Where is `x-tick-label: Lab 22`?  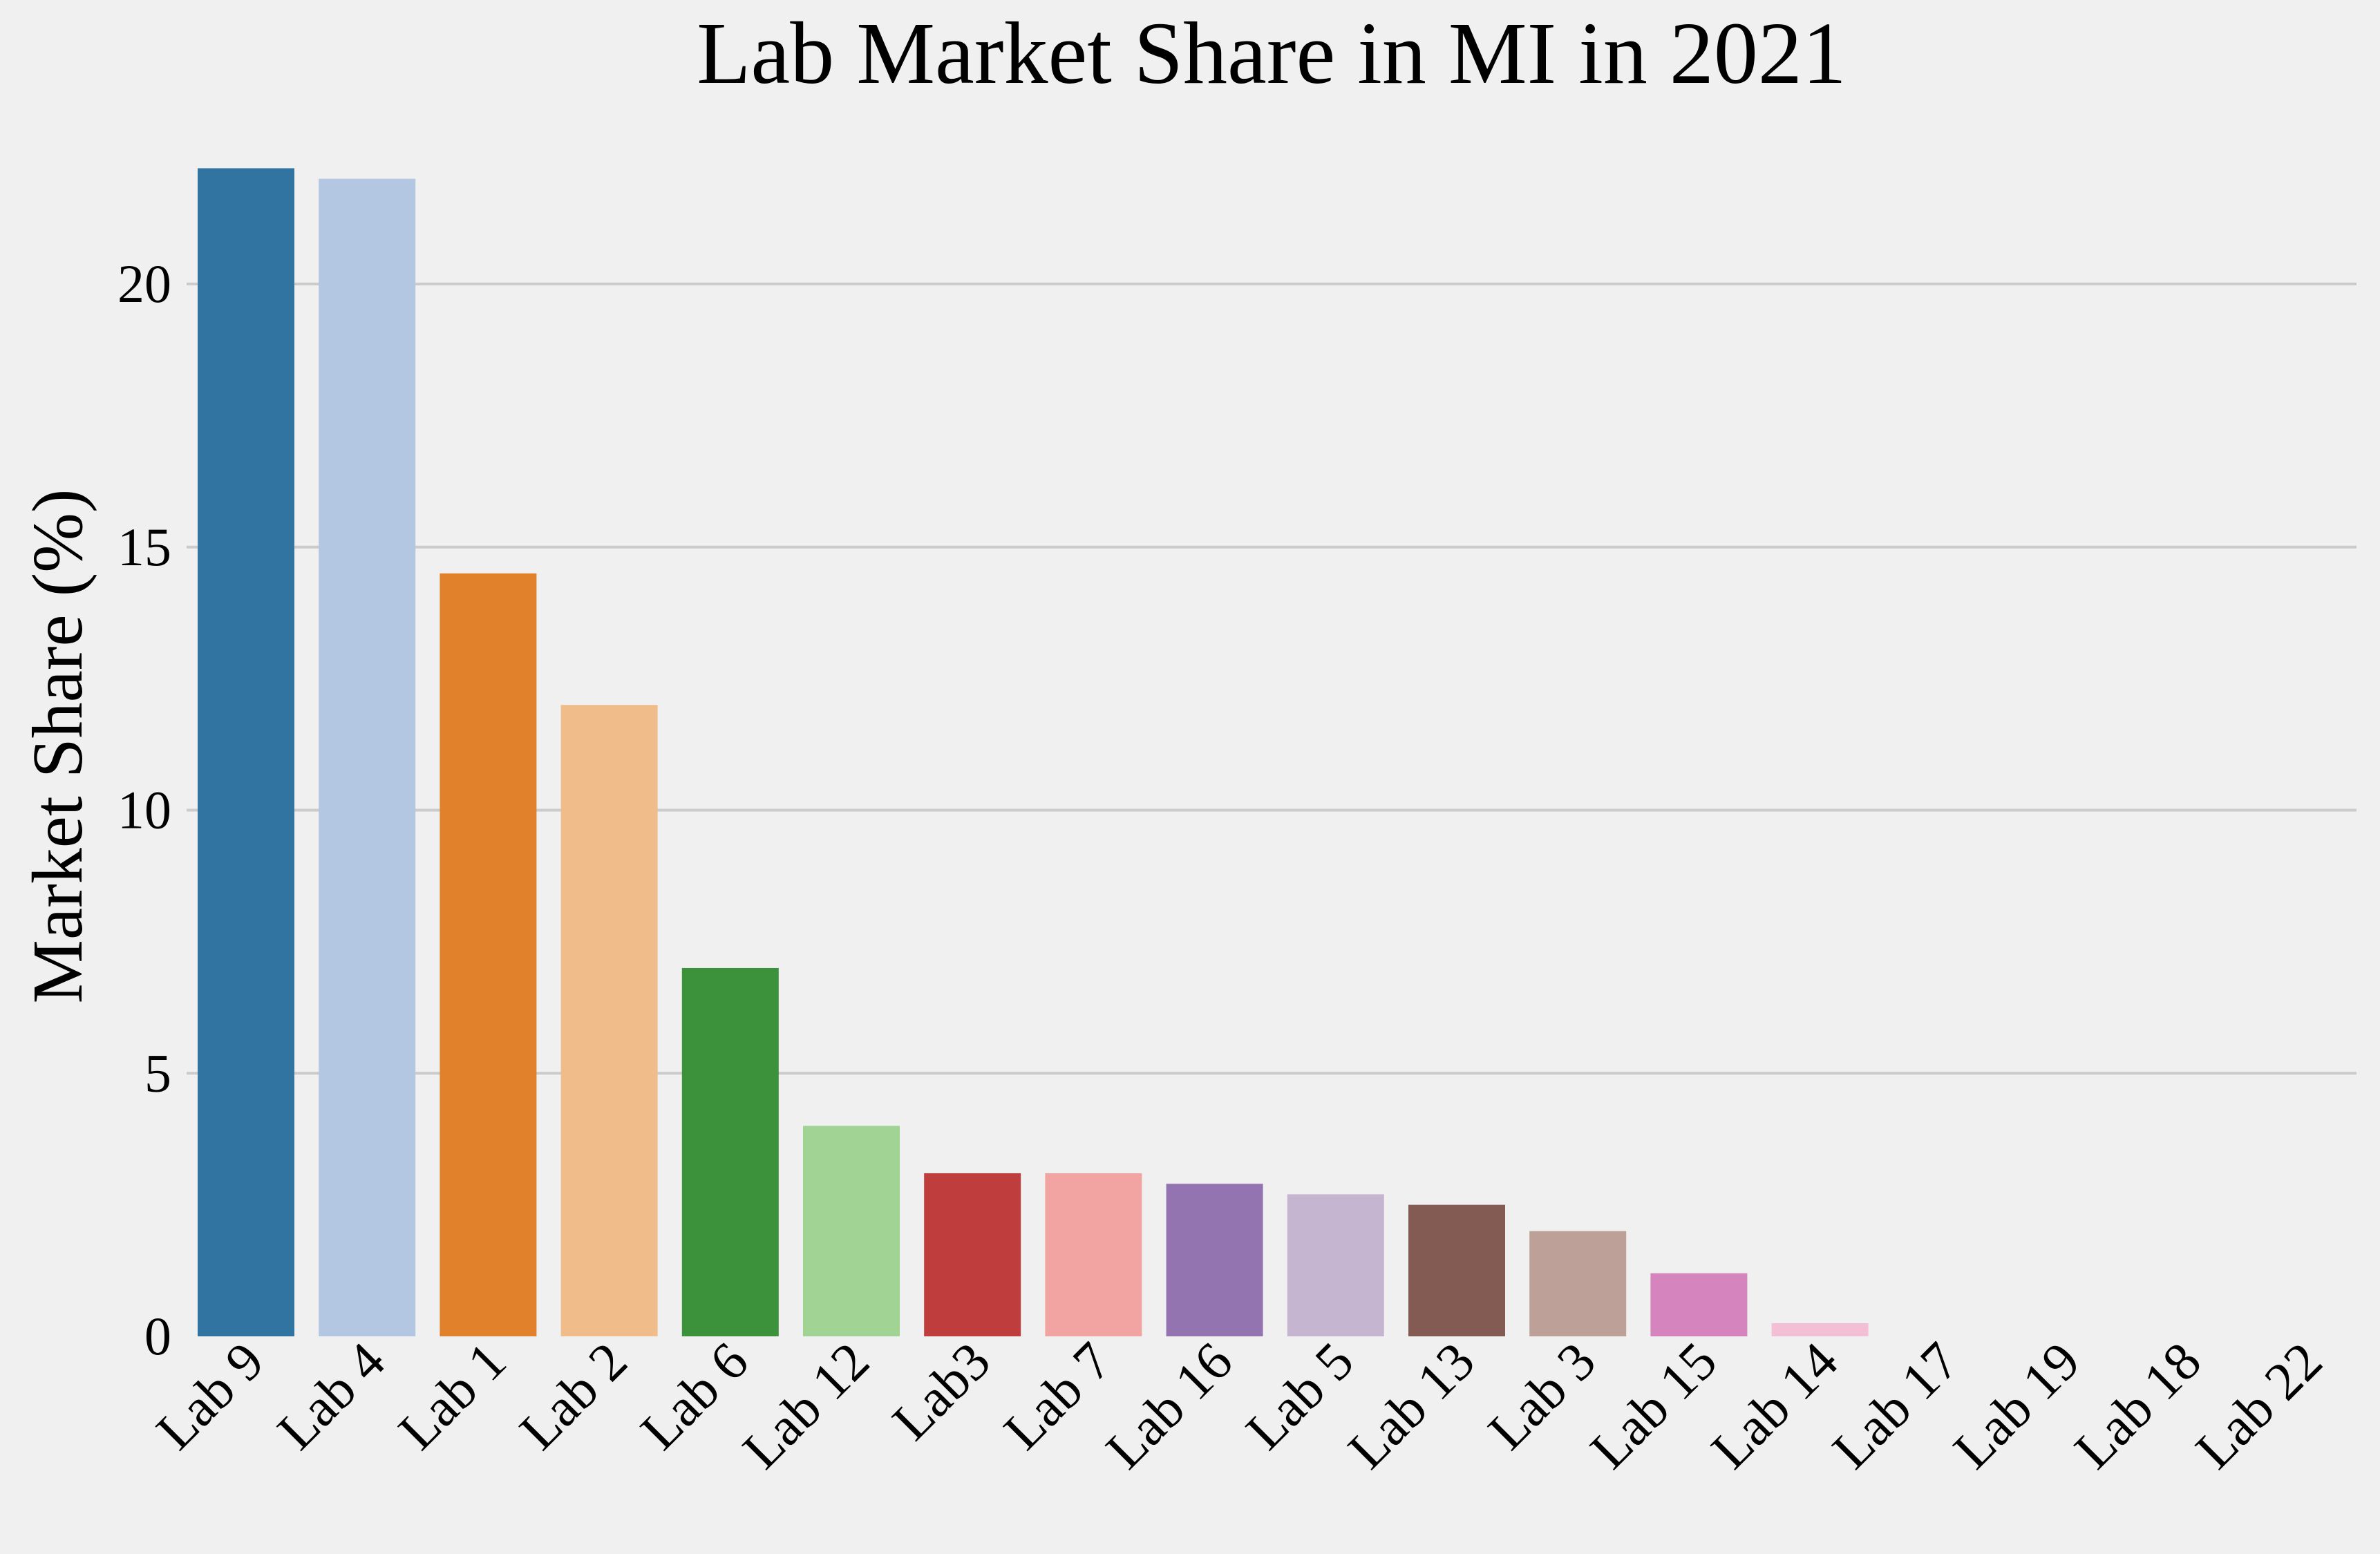
x-tick-label: Lab 22 is located at coordinates (2258, 1405).